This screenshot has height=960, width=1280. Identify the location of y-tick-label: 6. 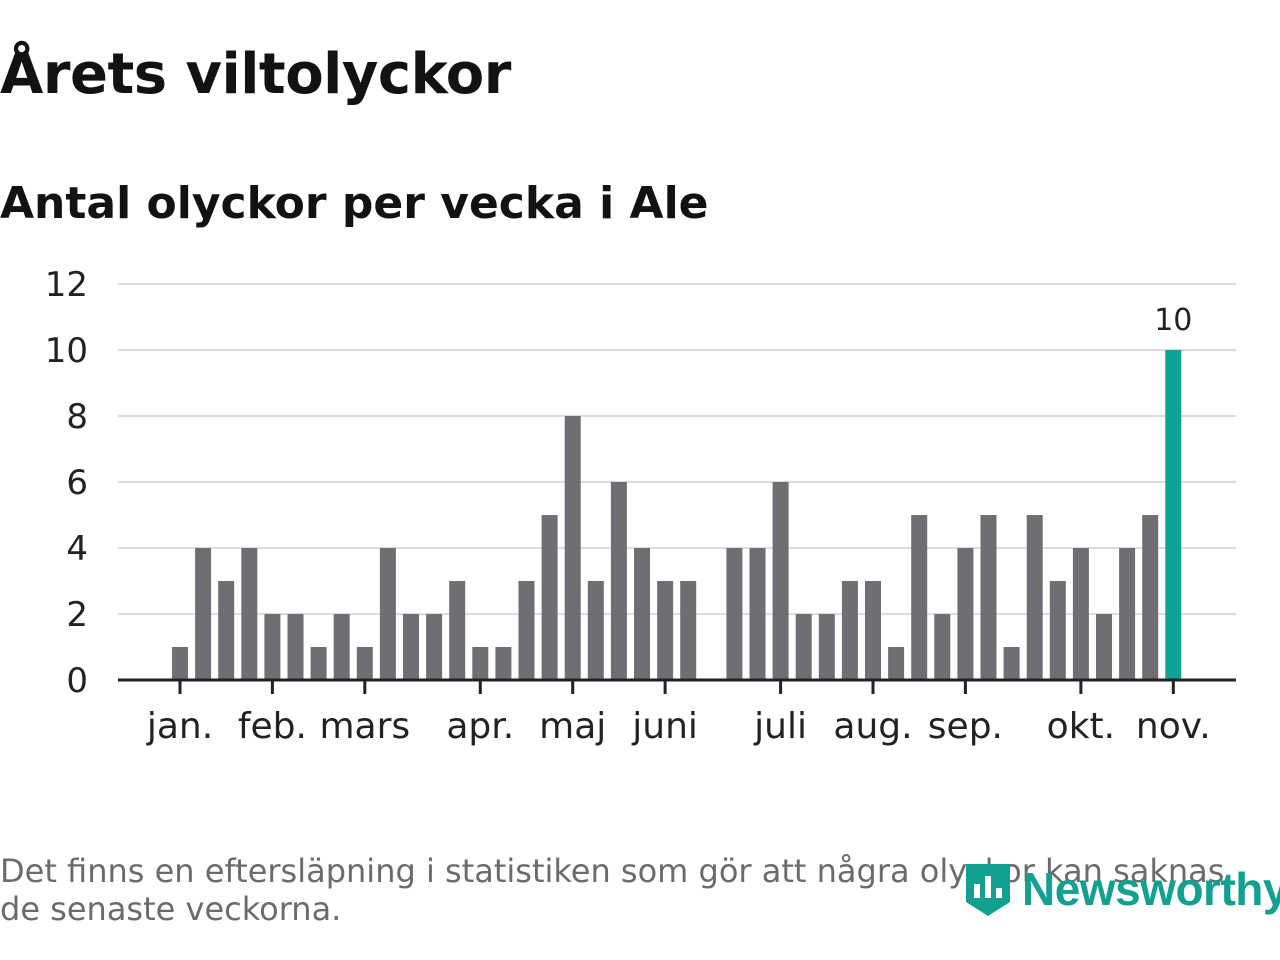
(77, 483).